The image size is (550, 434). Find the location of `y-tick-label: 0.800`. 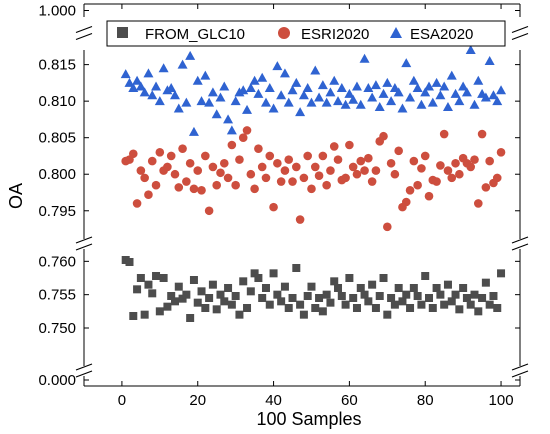

y-tick-label: 0.800 is located at coordinates (57, 174).